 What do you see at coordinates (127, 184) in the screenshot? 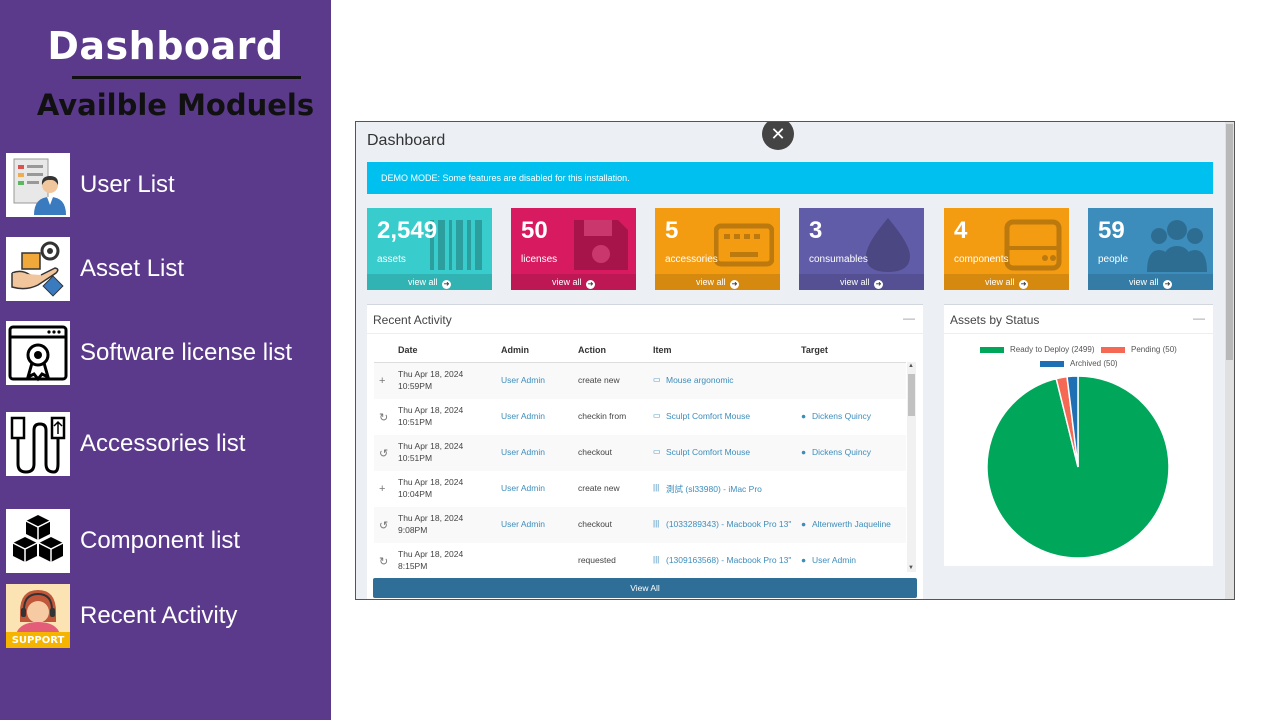
I see `module-label: User List` at bounding box center [127, 184].